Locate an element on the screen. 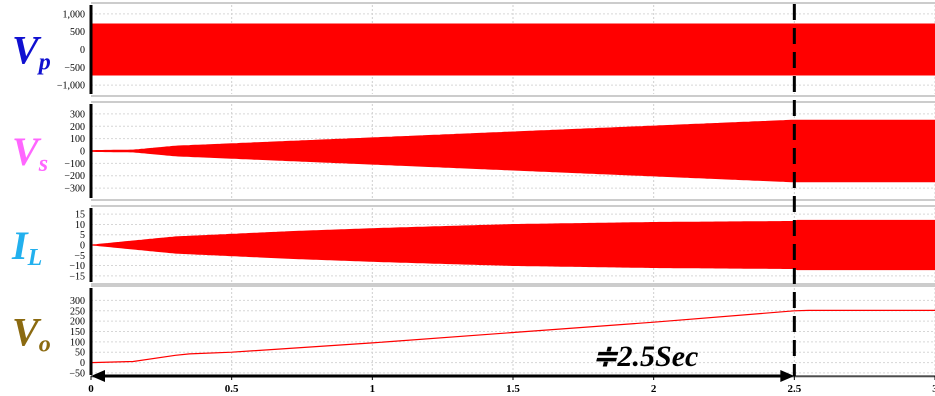 The height and width of the screenshot is (396, 935). y-tick-label: 10 is located at coordinates (80, 225).